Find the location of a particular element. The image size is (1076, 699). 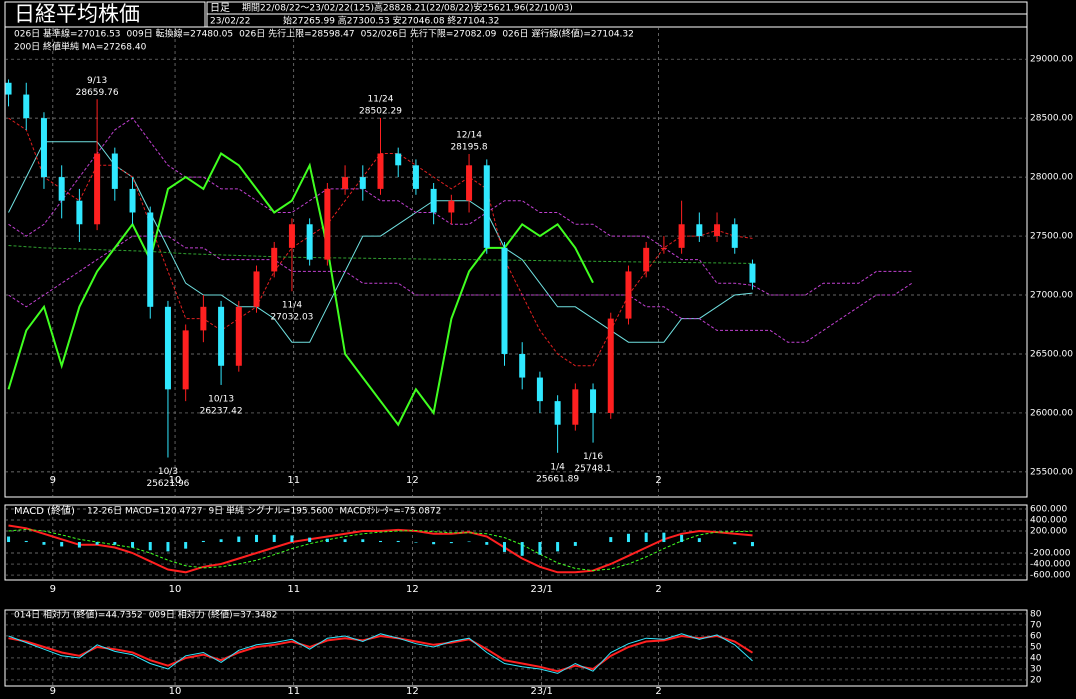

y-tick-label: 70 is located at coordinates (1036, 625).